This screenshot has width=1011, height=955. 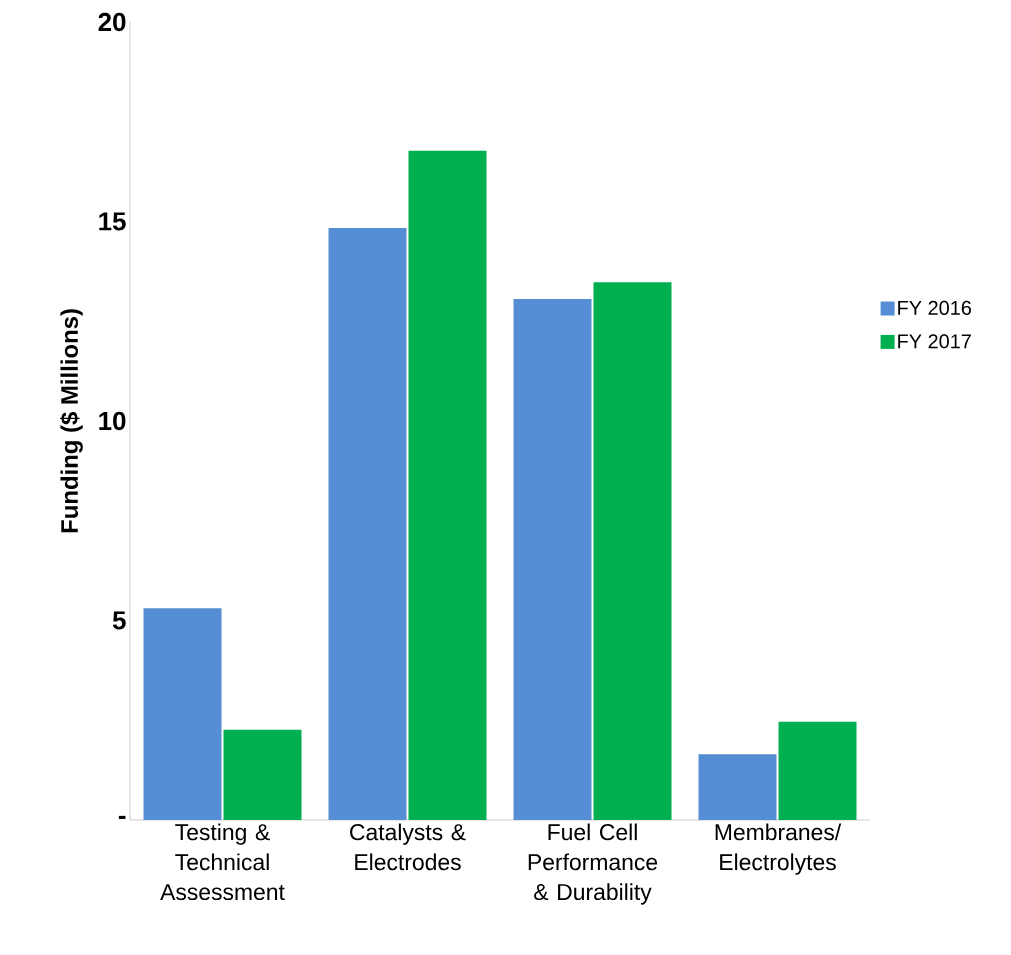 I want to click on x-tick-label: Testing & Technical Assessment, so click(x=222, y=862).